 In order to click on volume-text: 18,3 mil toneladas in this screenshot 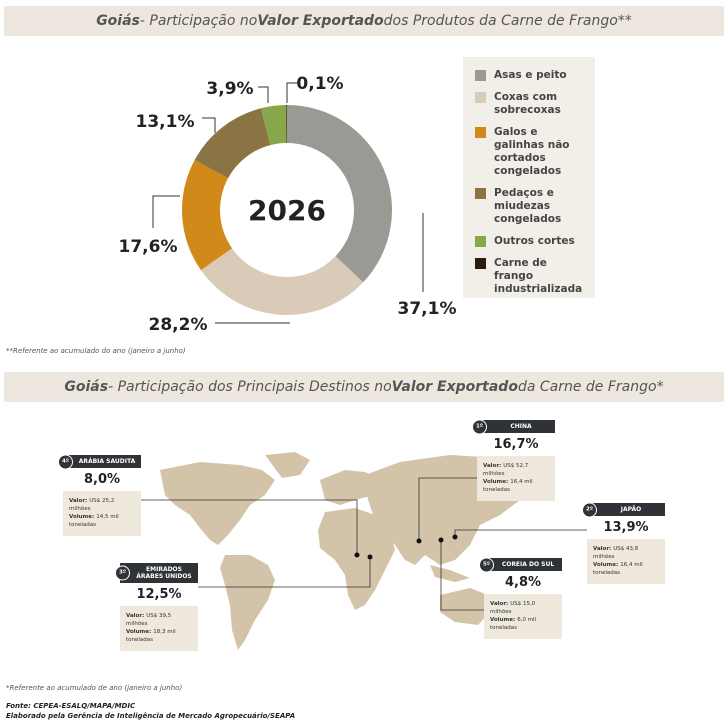, I will do `click(151, 636)`.